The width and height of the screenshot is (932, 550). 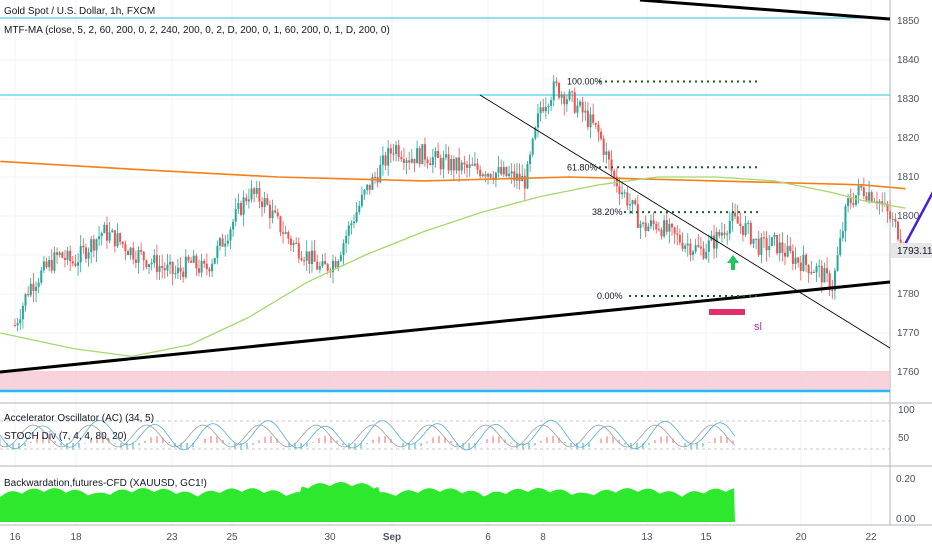 What do you see at coordinates (15, 537) in the screenshot?
I see `time-tick-0: 16` at bounding box center [15, 537].